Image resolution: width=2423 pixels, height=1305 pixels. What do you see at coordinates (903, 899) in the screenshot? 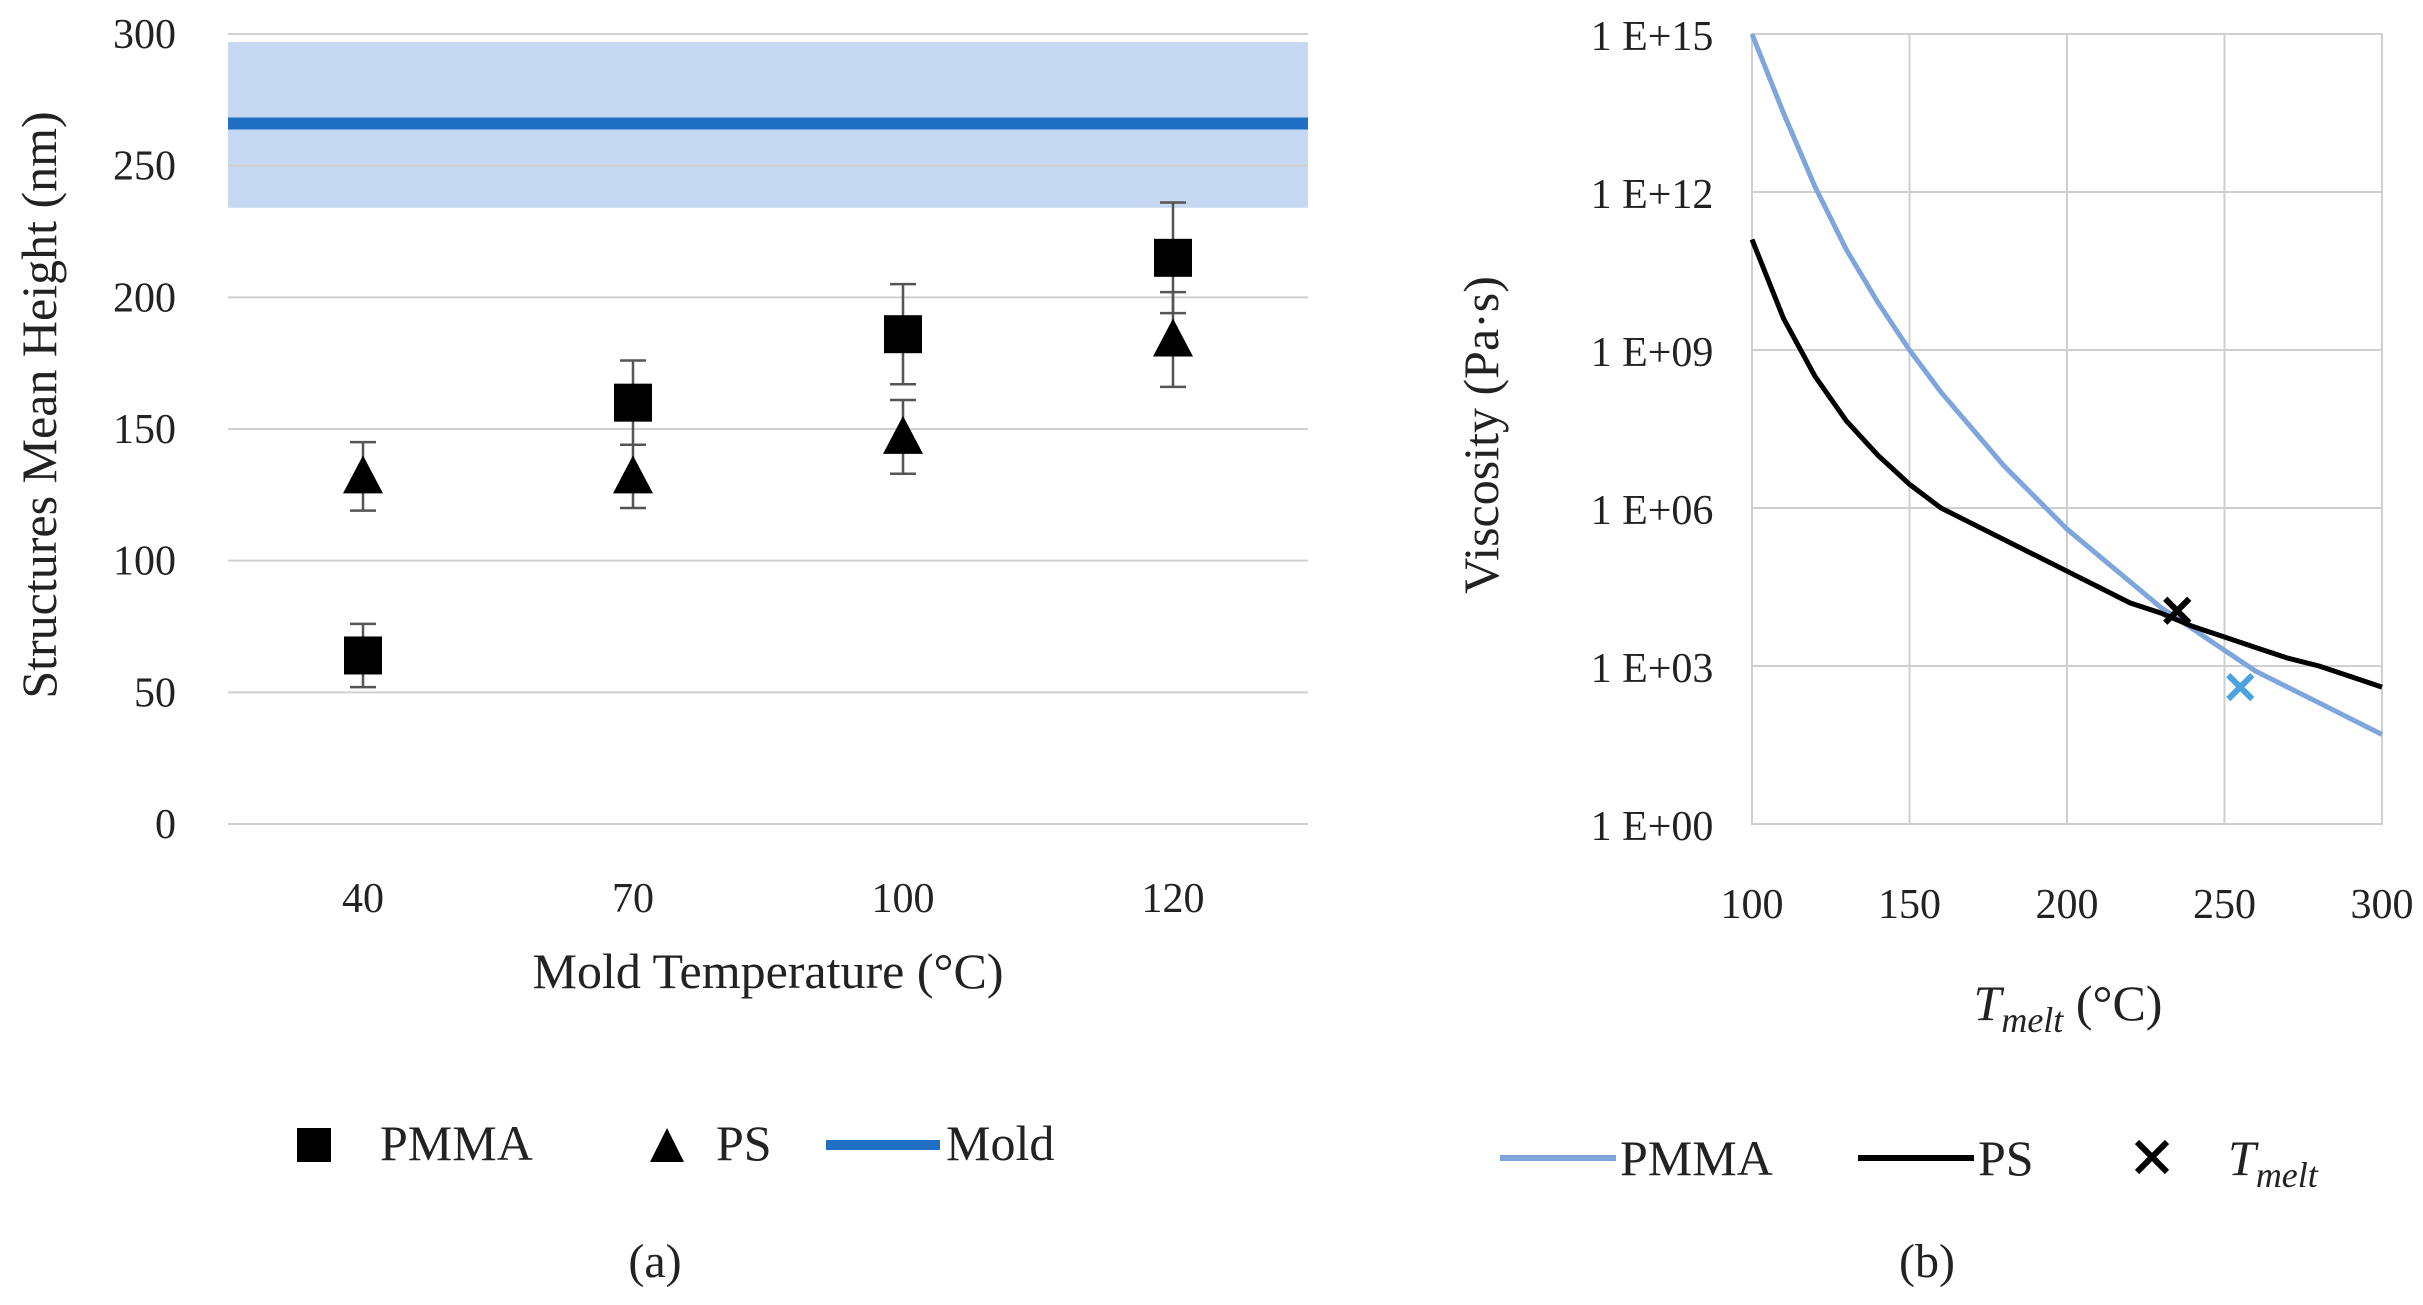
I see `a-x-tick-label: 100` at bounding box center [903, 899].